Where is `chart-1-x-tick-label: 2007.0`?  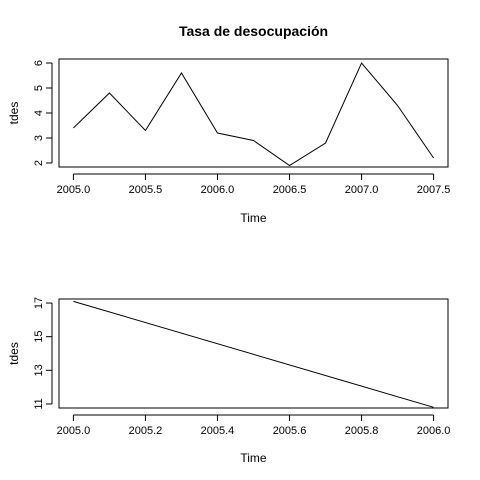 chart-1-x-tick-label: 2007.0 is located at coordinates (362, 190).